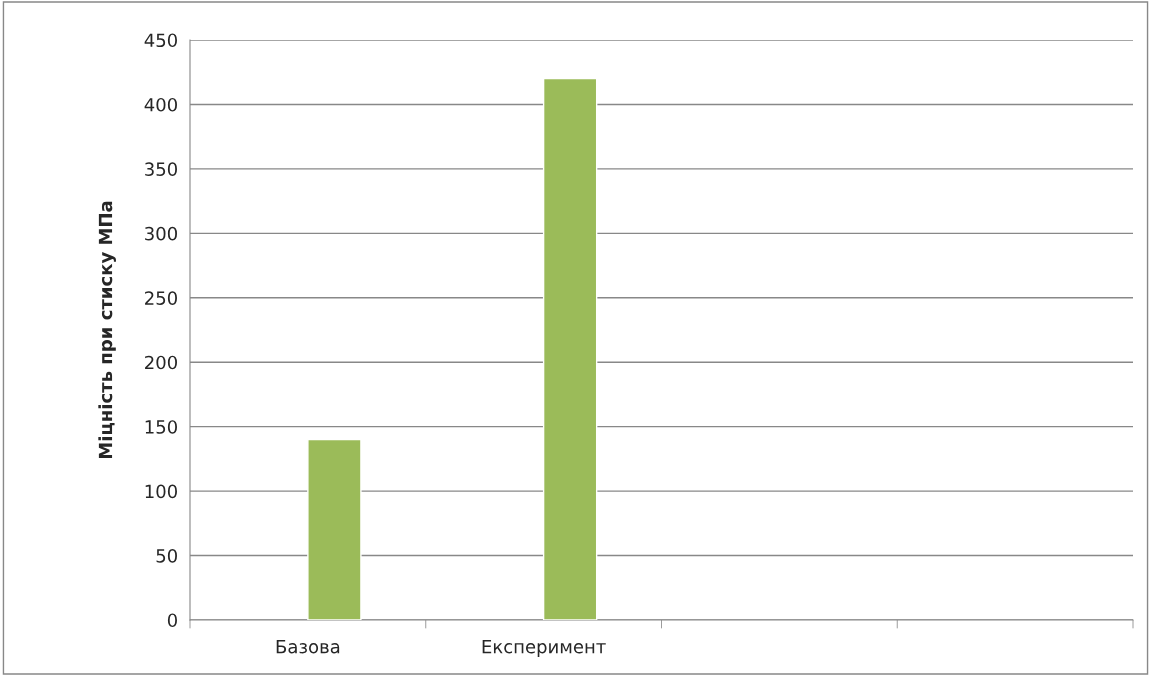 This screenshot has height=676, width=1151. I want to click on y-tick-label: 350, so click(161, 169).